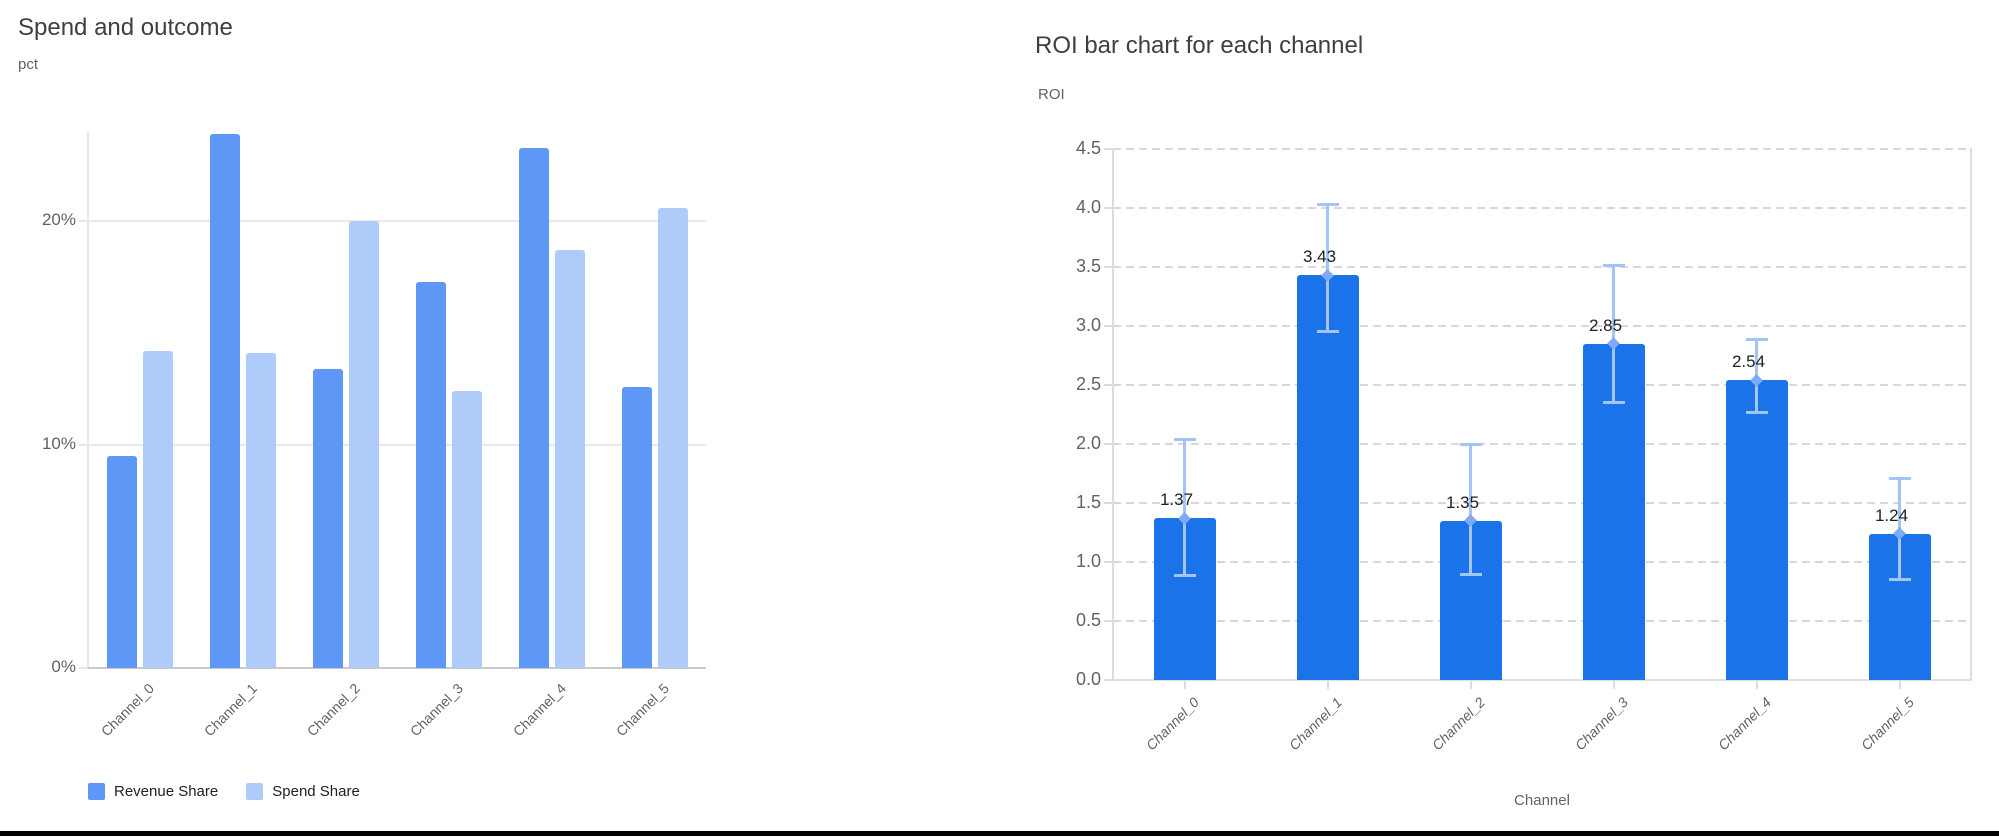 This screenshot has height=838, width=1999. Describe the element at coordinates (88, 400) in the screenshot. I see `left-y-axis-line` at that location.